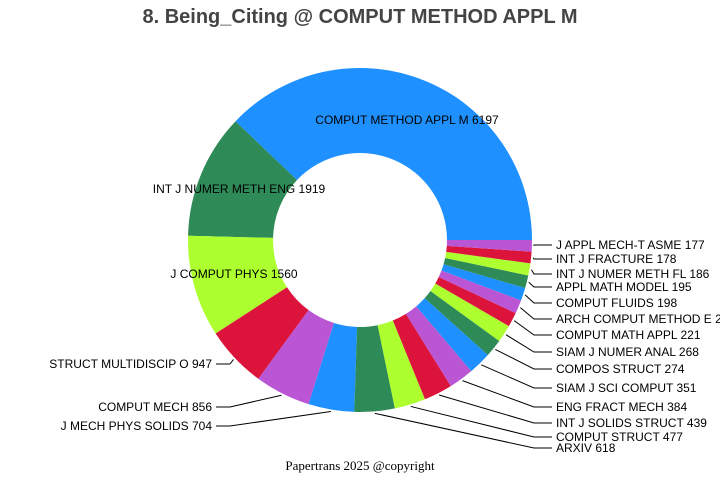 Image resolution: width=720 pixels, height=480 pixels. Describe the element at coordinates (137, 426) in the screenshot. I see `slice-label: J MECH PHYS SOLIDS 704` at that location.